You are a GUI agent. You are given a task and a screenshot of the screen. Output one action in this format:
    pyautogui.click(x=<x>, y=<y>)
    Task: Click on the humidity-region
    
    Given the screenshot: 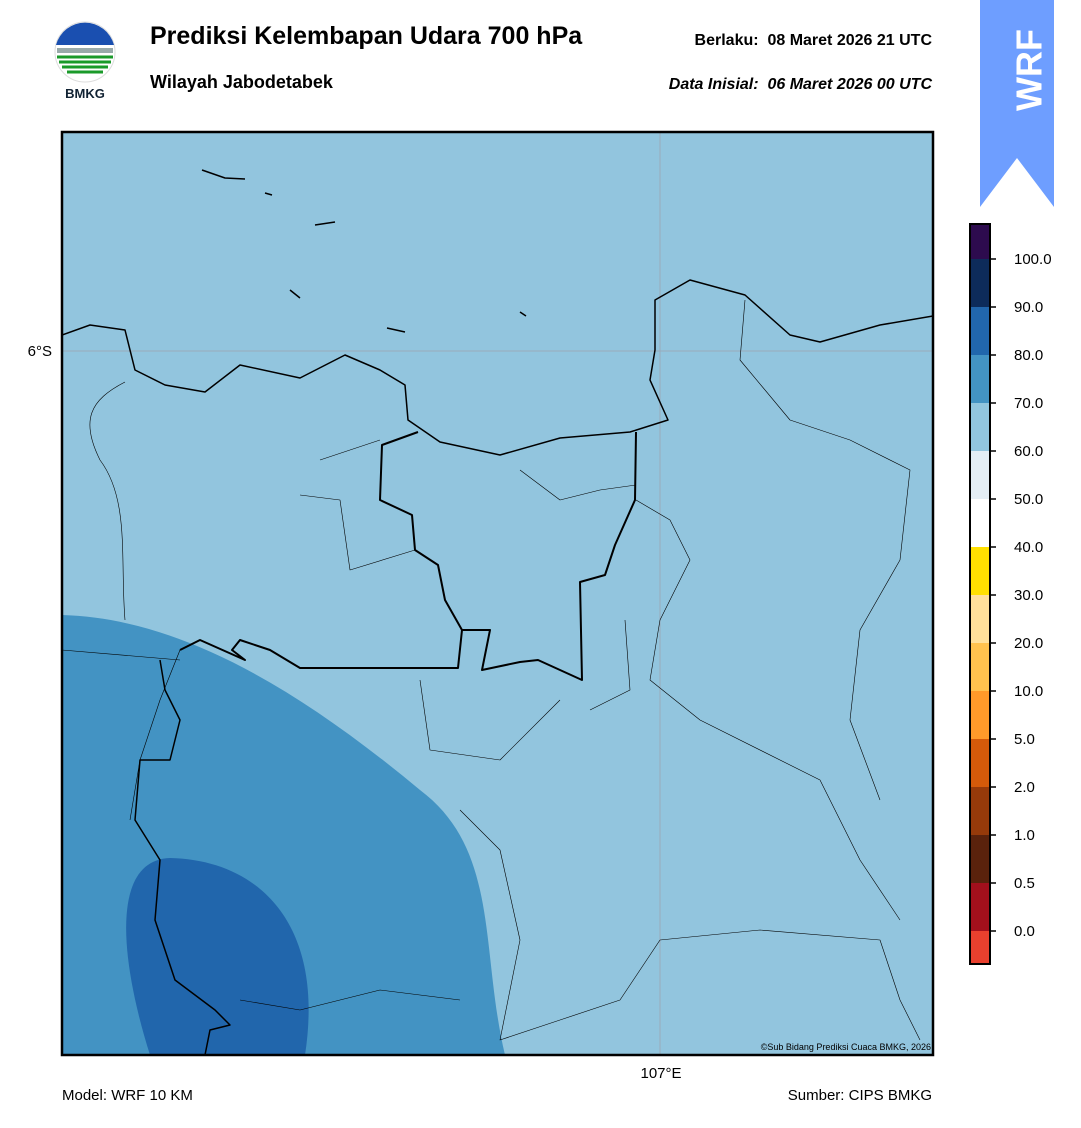 What is the action you would take?
    pyautogui.click(x=217, y=956)
    